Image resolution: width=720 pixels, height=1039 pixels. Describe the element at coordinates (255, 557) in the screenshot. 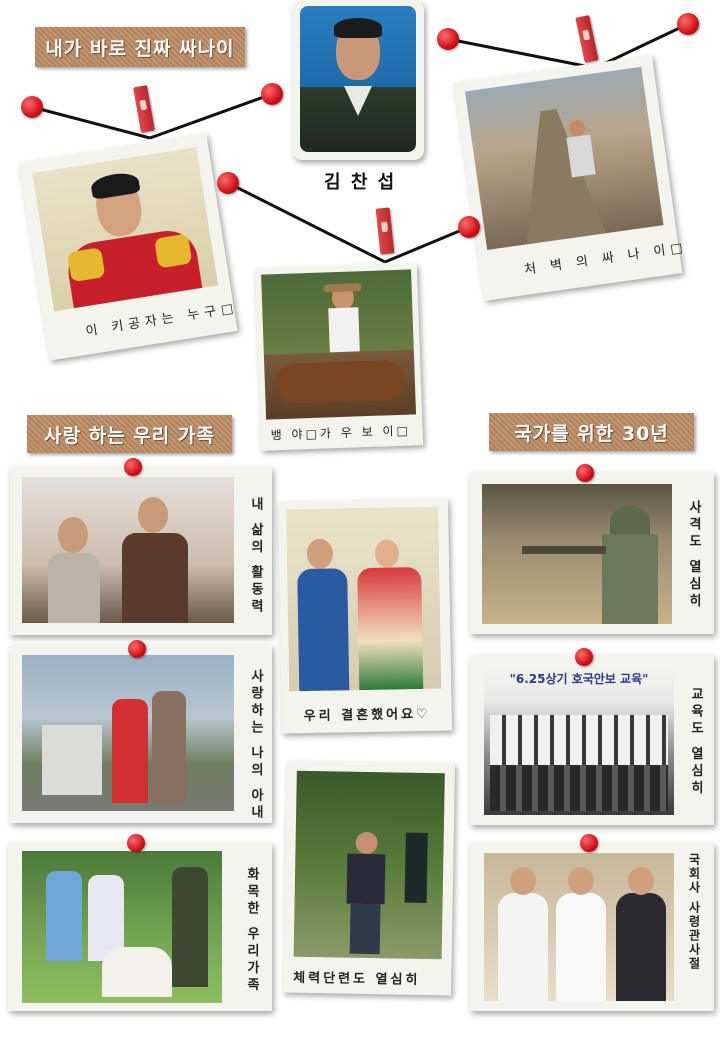

I see `family-caption-1: 내 삶의 활동력` at that location.